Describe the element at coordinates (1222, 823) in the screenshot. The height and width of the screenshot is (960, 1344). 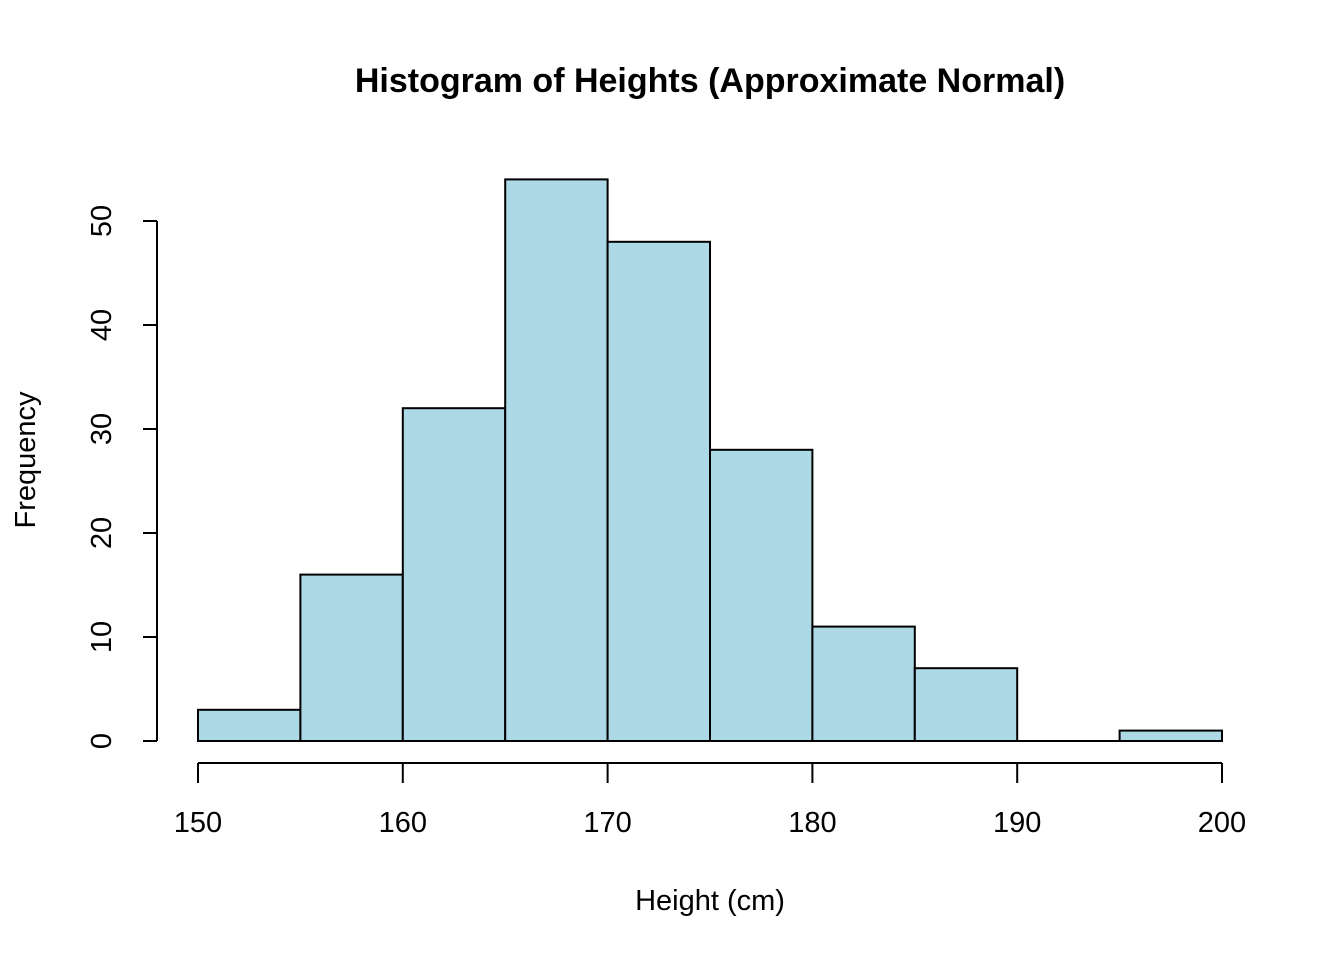
I see `x-tick-label: 200` at that location.